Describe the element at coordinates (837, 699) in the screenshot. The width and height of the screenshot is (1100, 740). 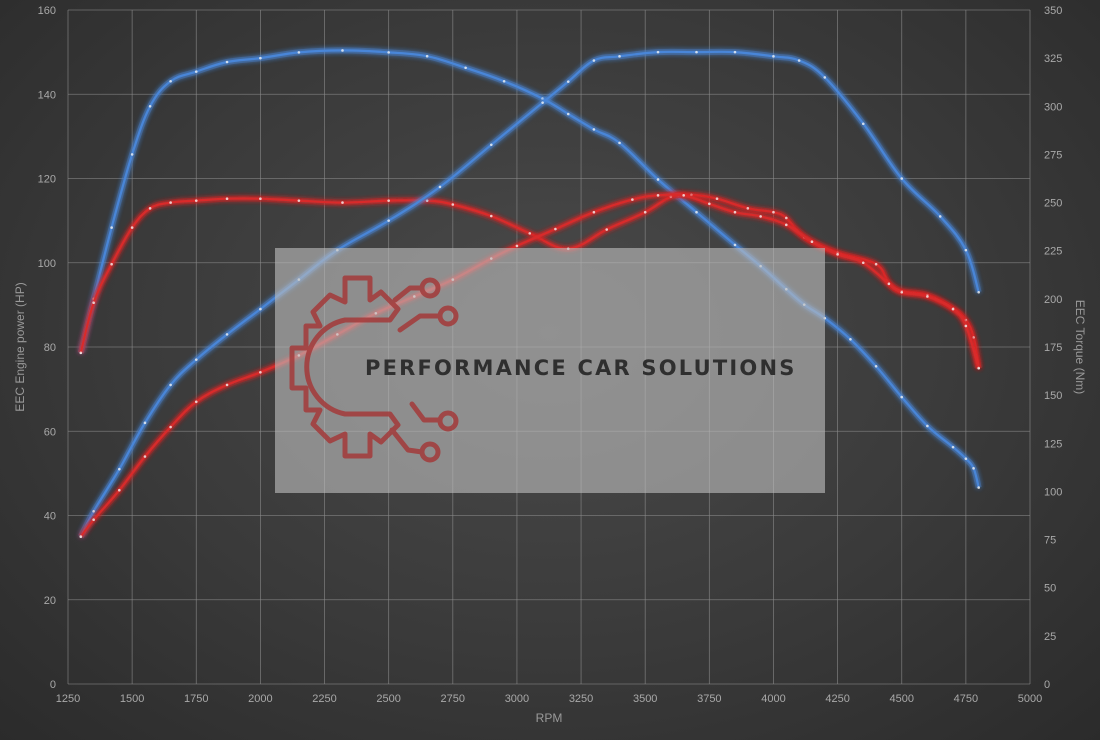
I see `x-tick-label: 4250` at that location.